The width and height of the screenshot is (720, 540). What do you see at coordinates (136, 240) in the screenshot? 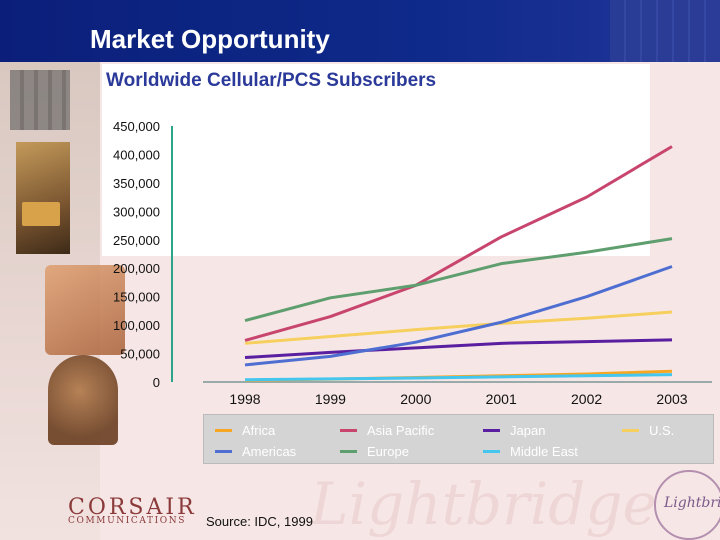
I see `y-tick-label: 250,000` at bounding box center [136, 240].